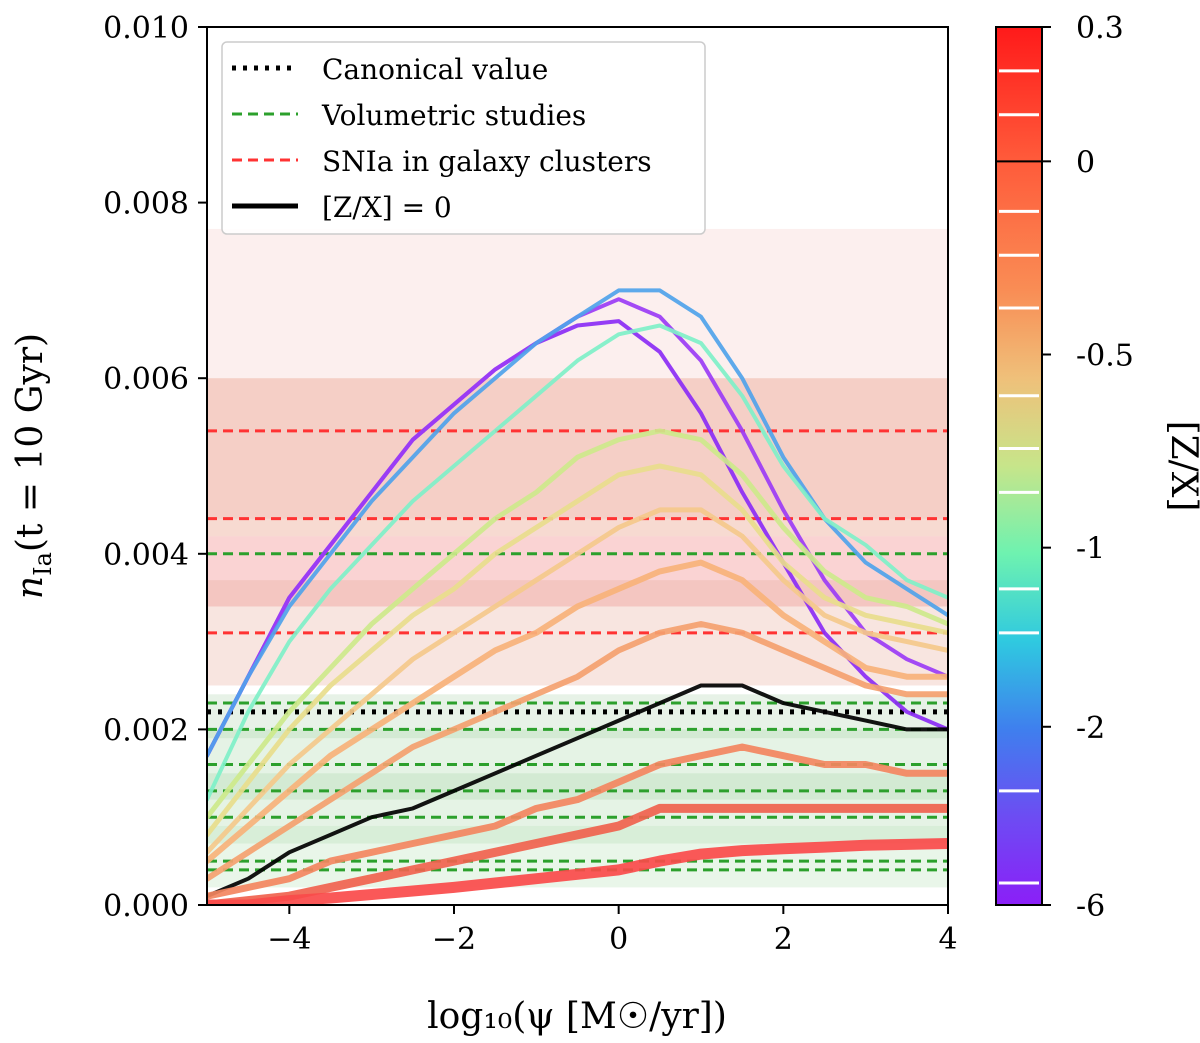  I want to click on y-axis-label: nIa(t = 10 Gyr), so click(33, 466).